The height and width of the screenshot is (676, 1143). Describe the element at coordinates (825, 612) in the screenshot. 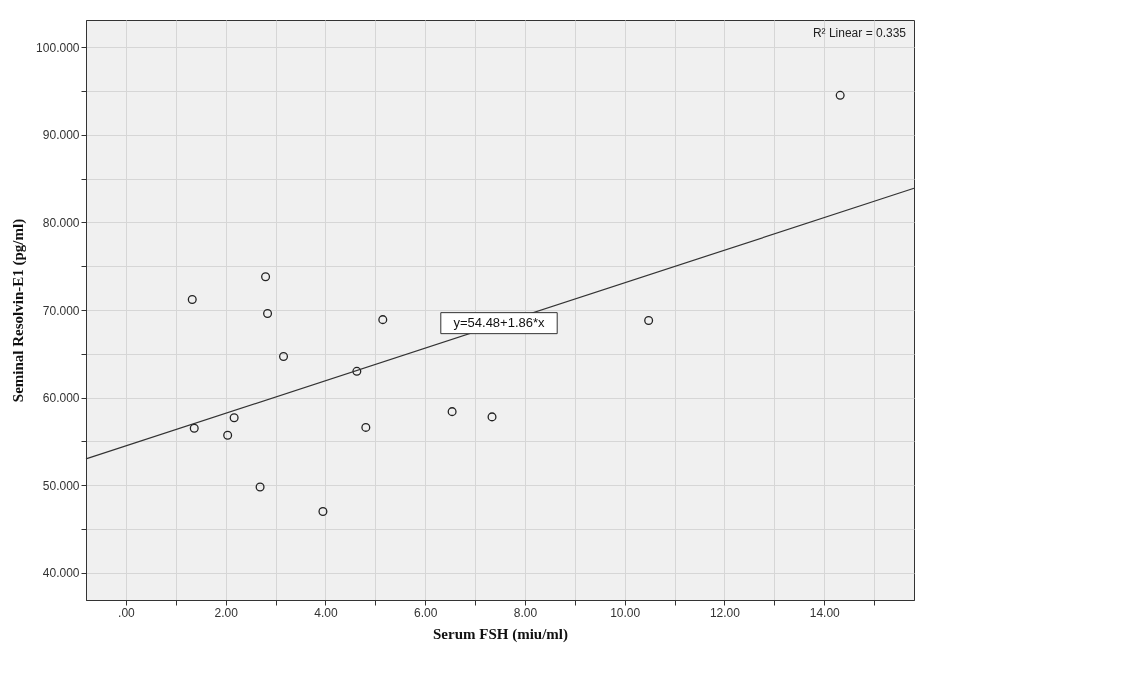

I see `x-tick-label: 14.00` at that location.